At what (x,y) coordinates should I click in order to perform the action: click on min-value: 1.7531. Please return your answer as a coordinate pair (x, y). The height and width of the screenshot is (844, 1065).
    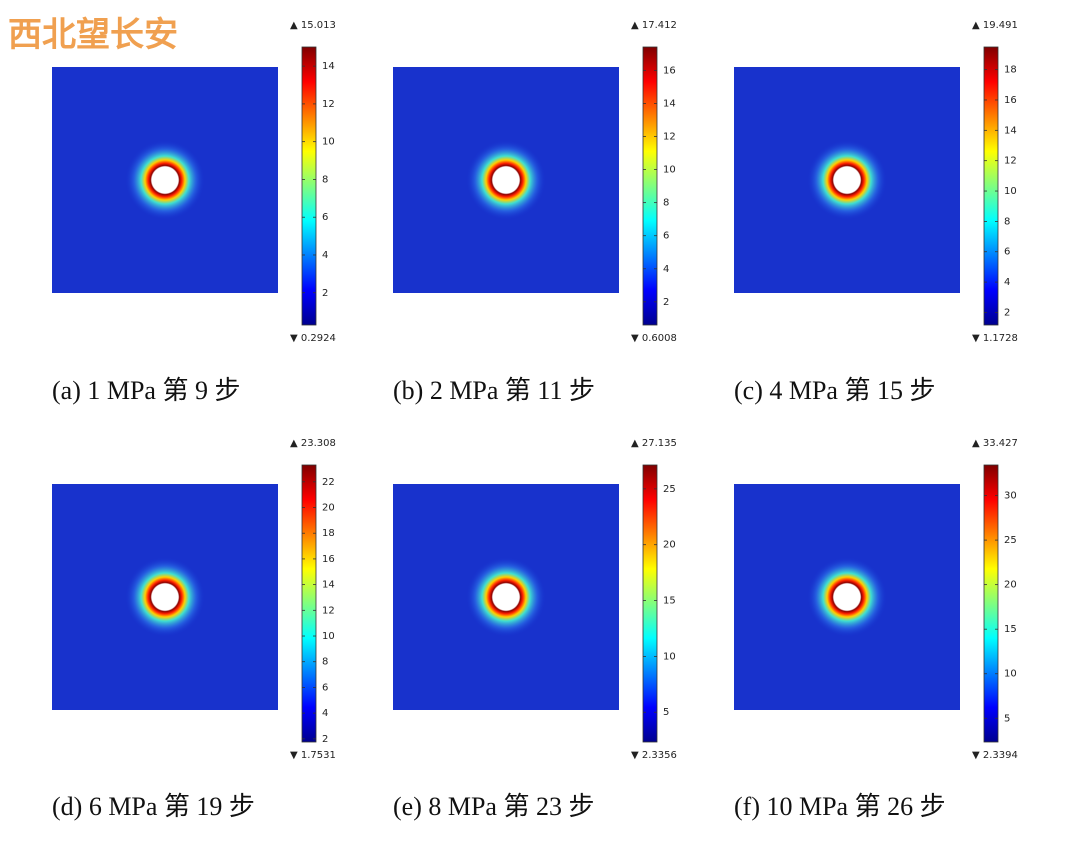
    Looking at the image, I should click on (318, 755).